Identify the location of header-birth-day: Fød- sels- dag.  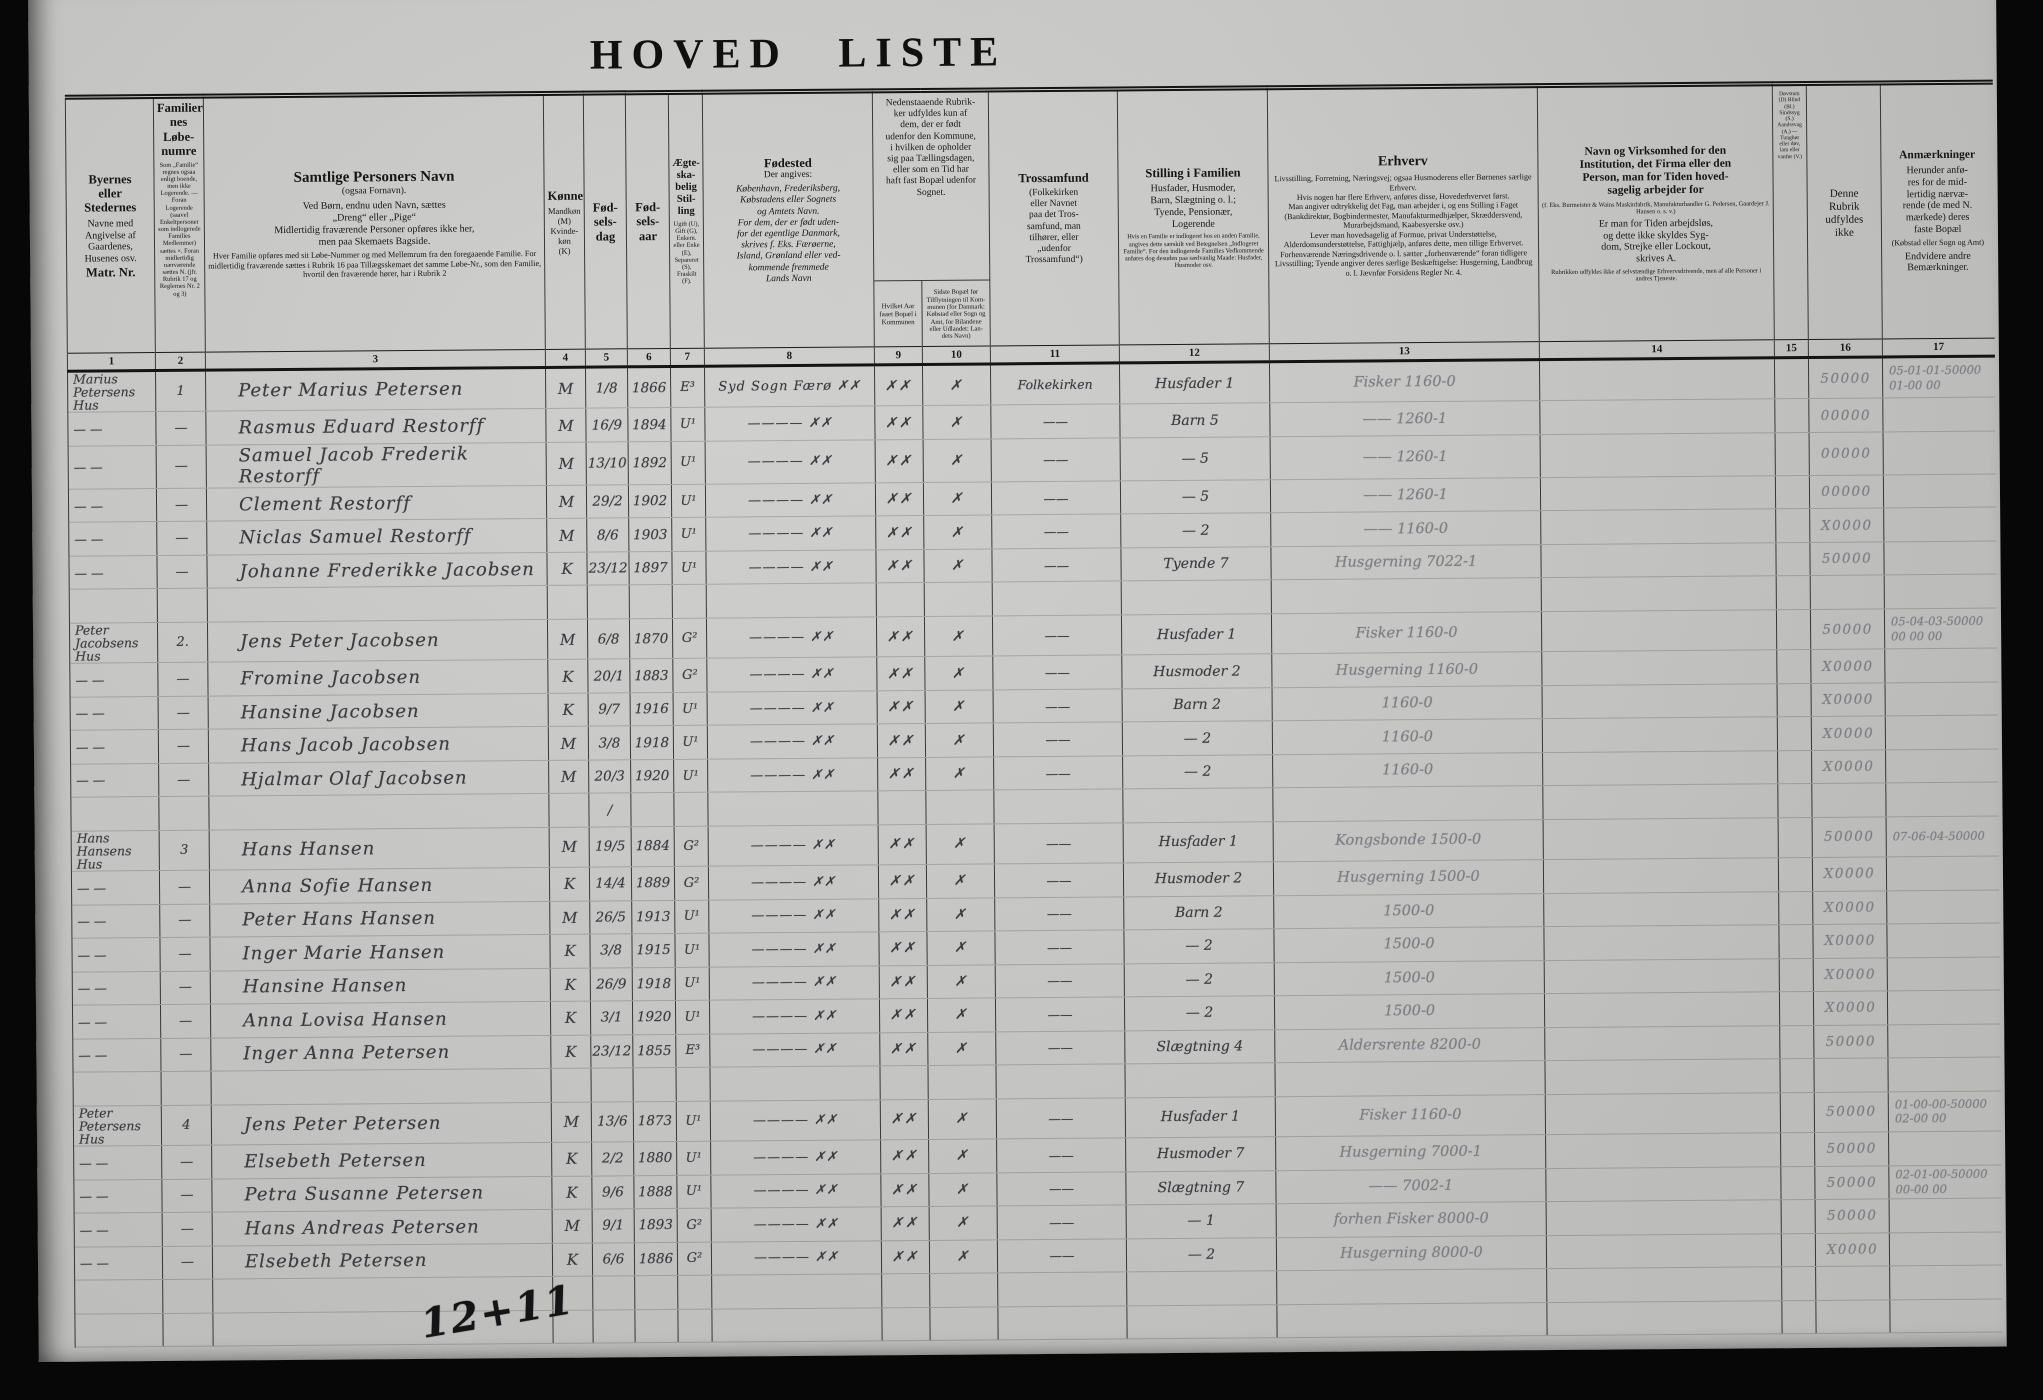
(605, 221).